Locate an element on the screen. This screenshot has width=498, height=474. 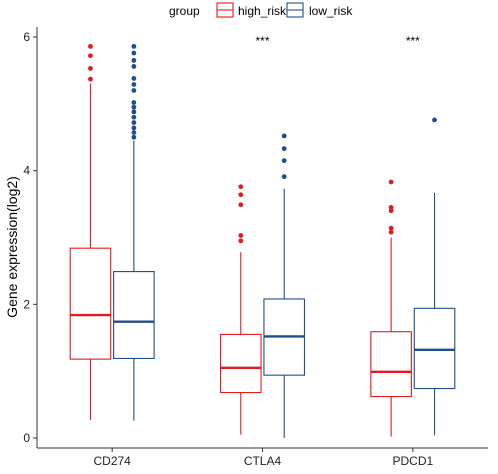
box-high_risk-PDCD1 is located at coordinates (391, 308).